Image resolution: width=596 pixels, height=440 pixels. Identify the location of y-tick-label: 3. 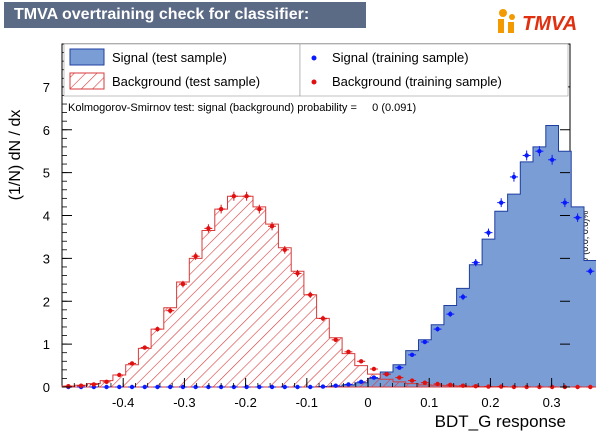
(46, 258).